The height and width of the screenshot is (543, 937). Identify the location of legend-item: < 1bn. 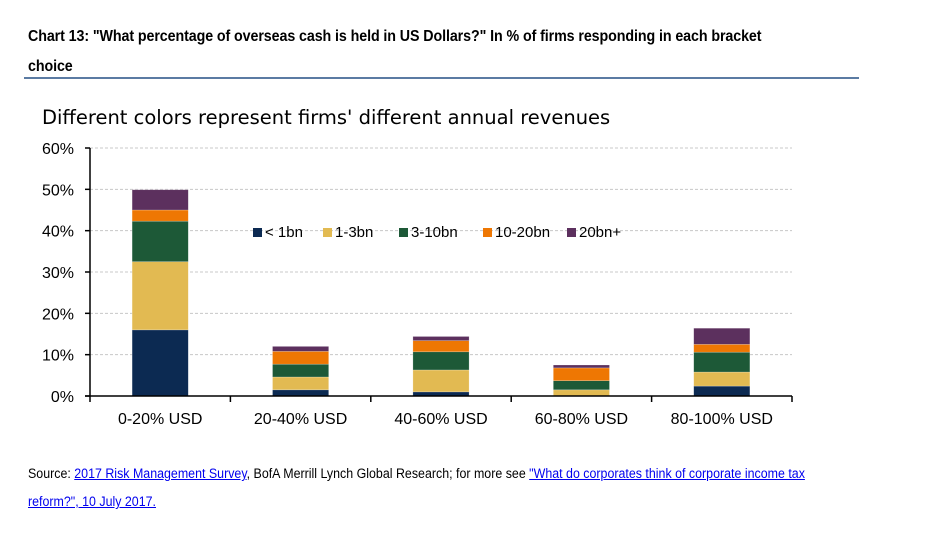
(278, 232).